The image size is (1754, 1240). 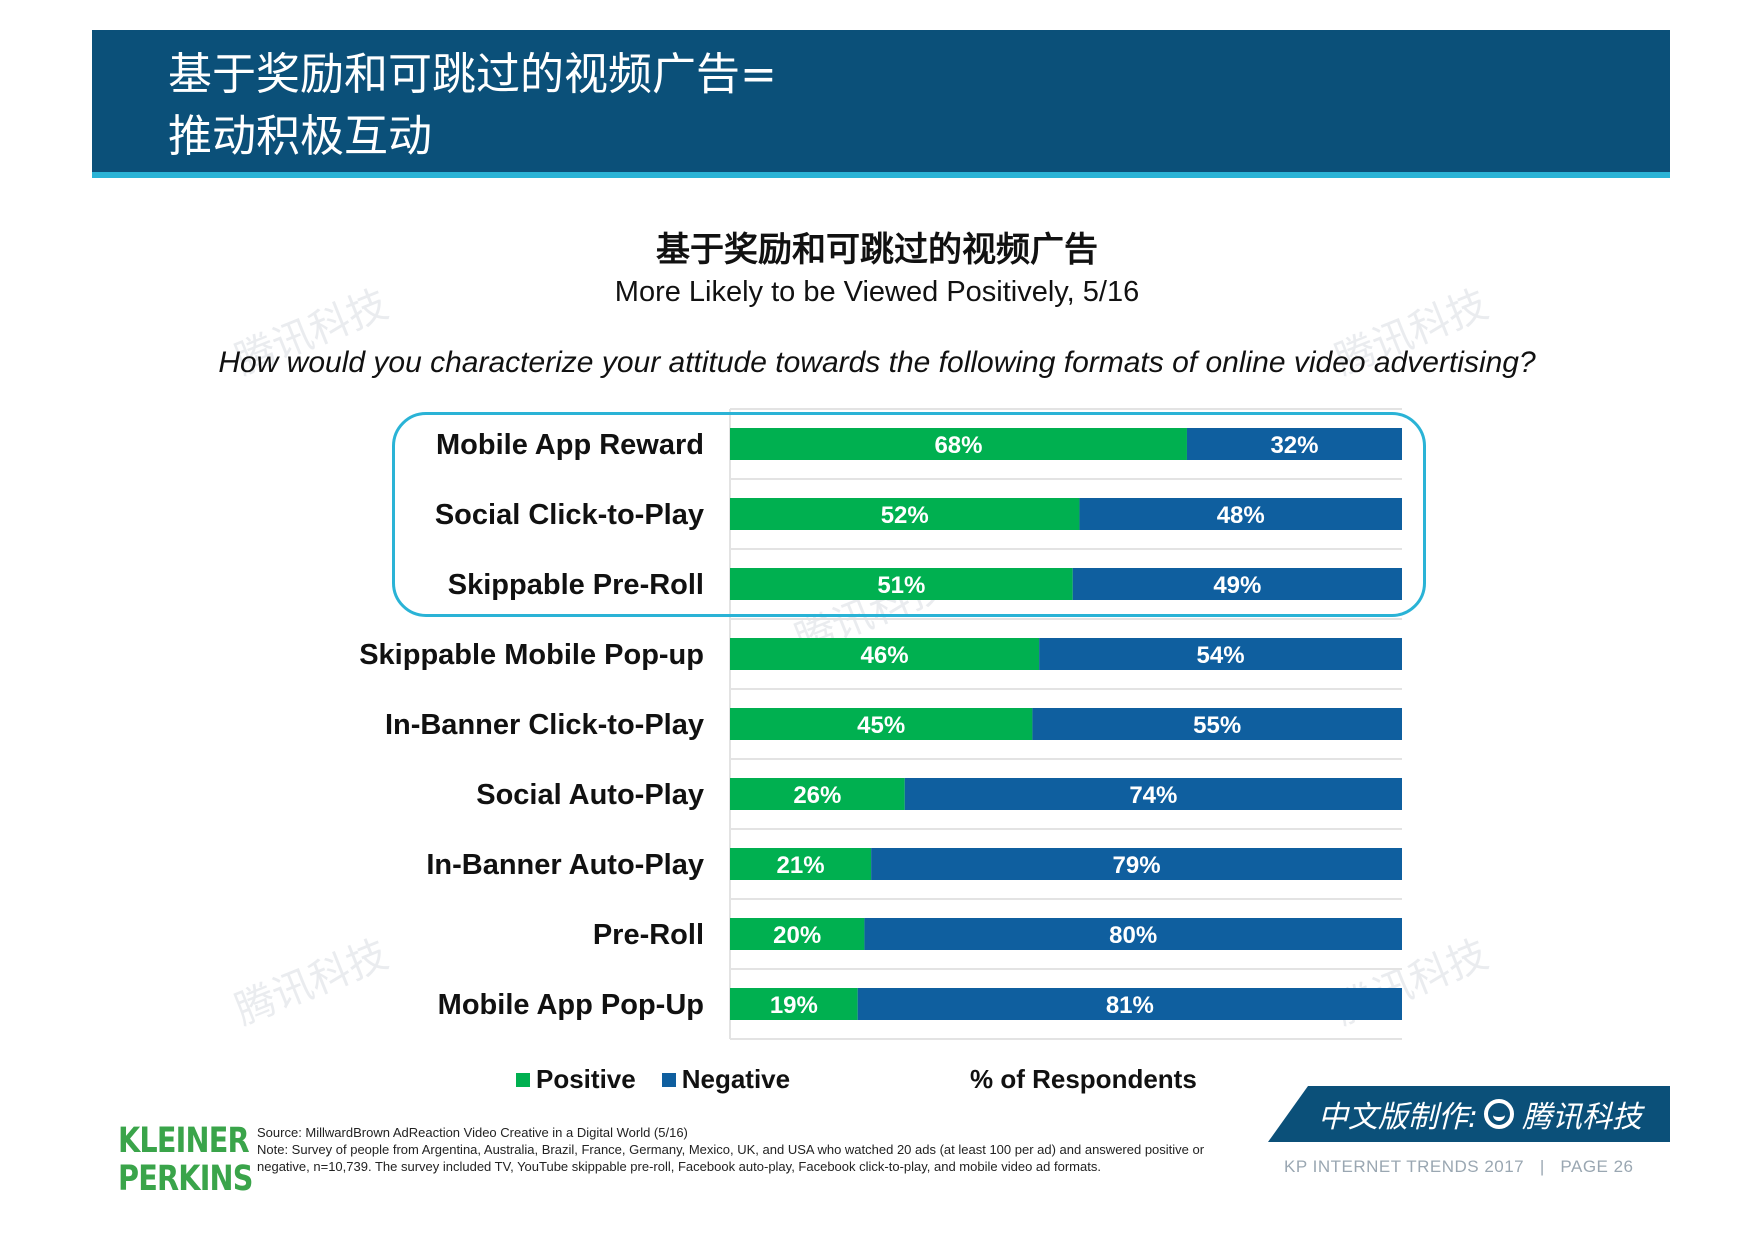 I want to click on data-label-positive: 68%, so click(x=958, y=445).